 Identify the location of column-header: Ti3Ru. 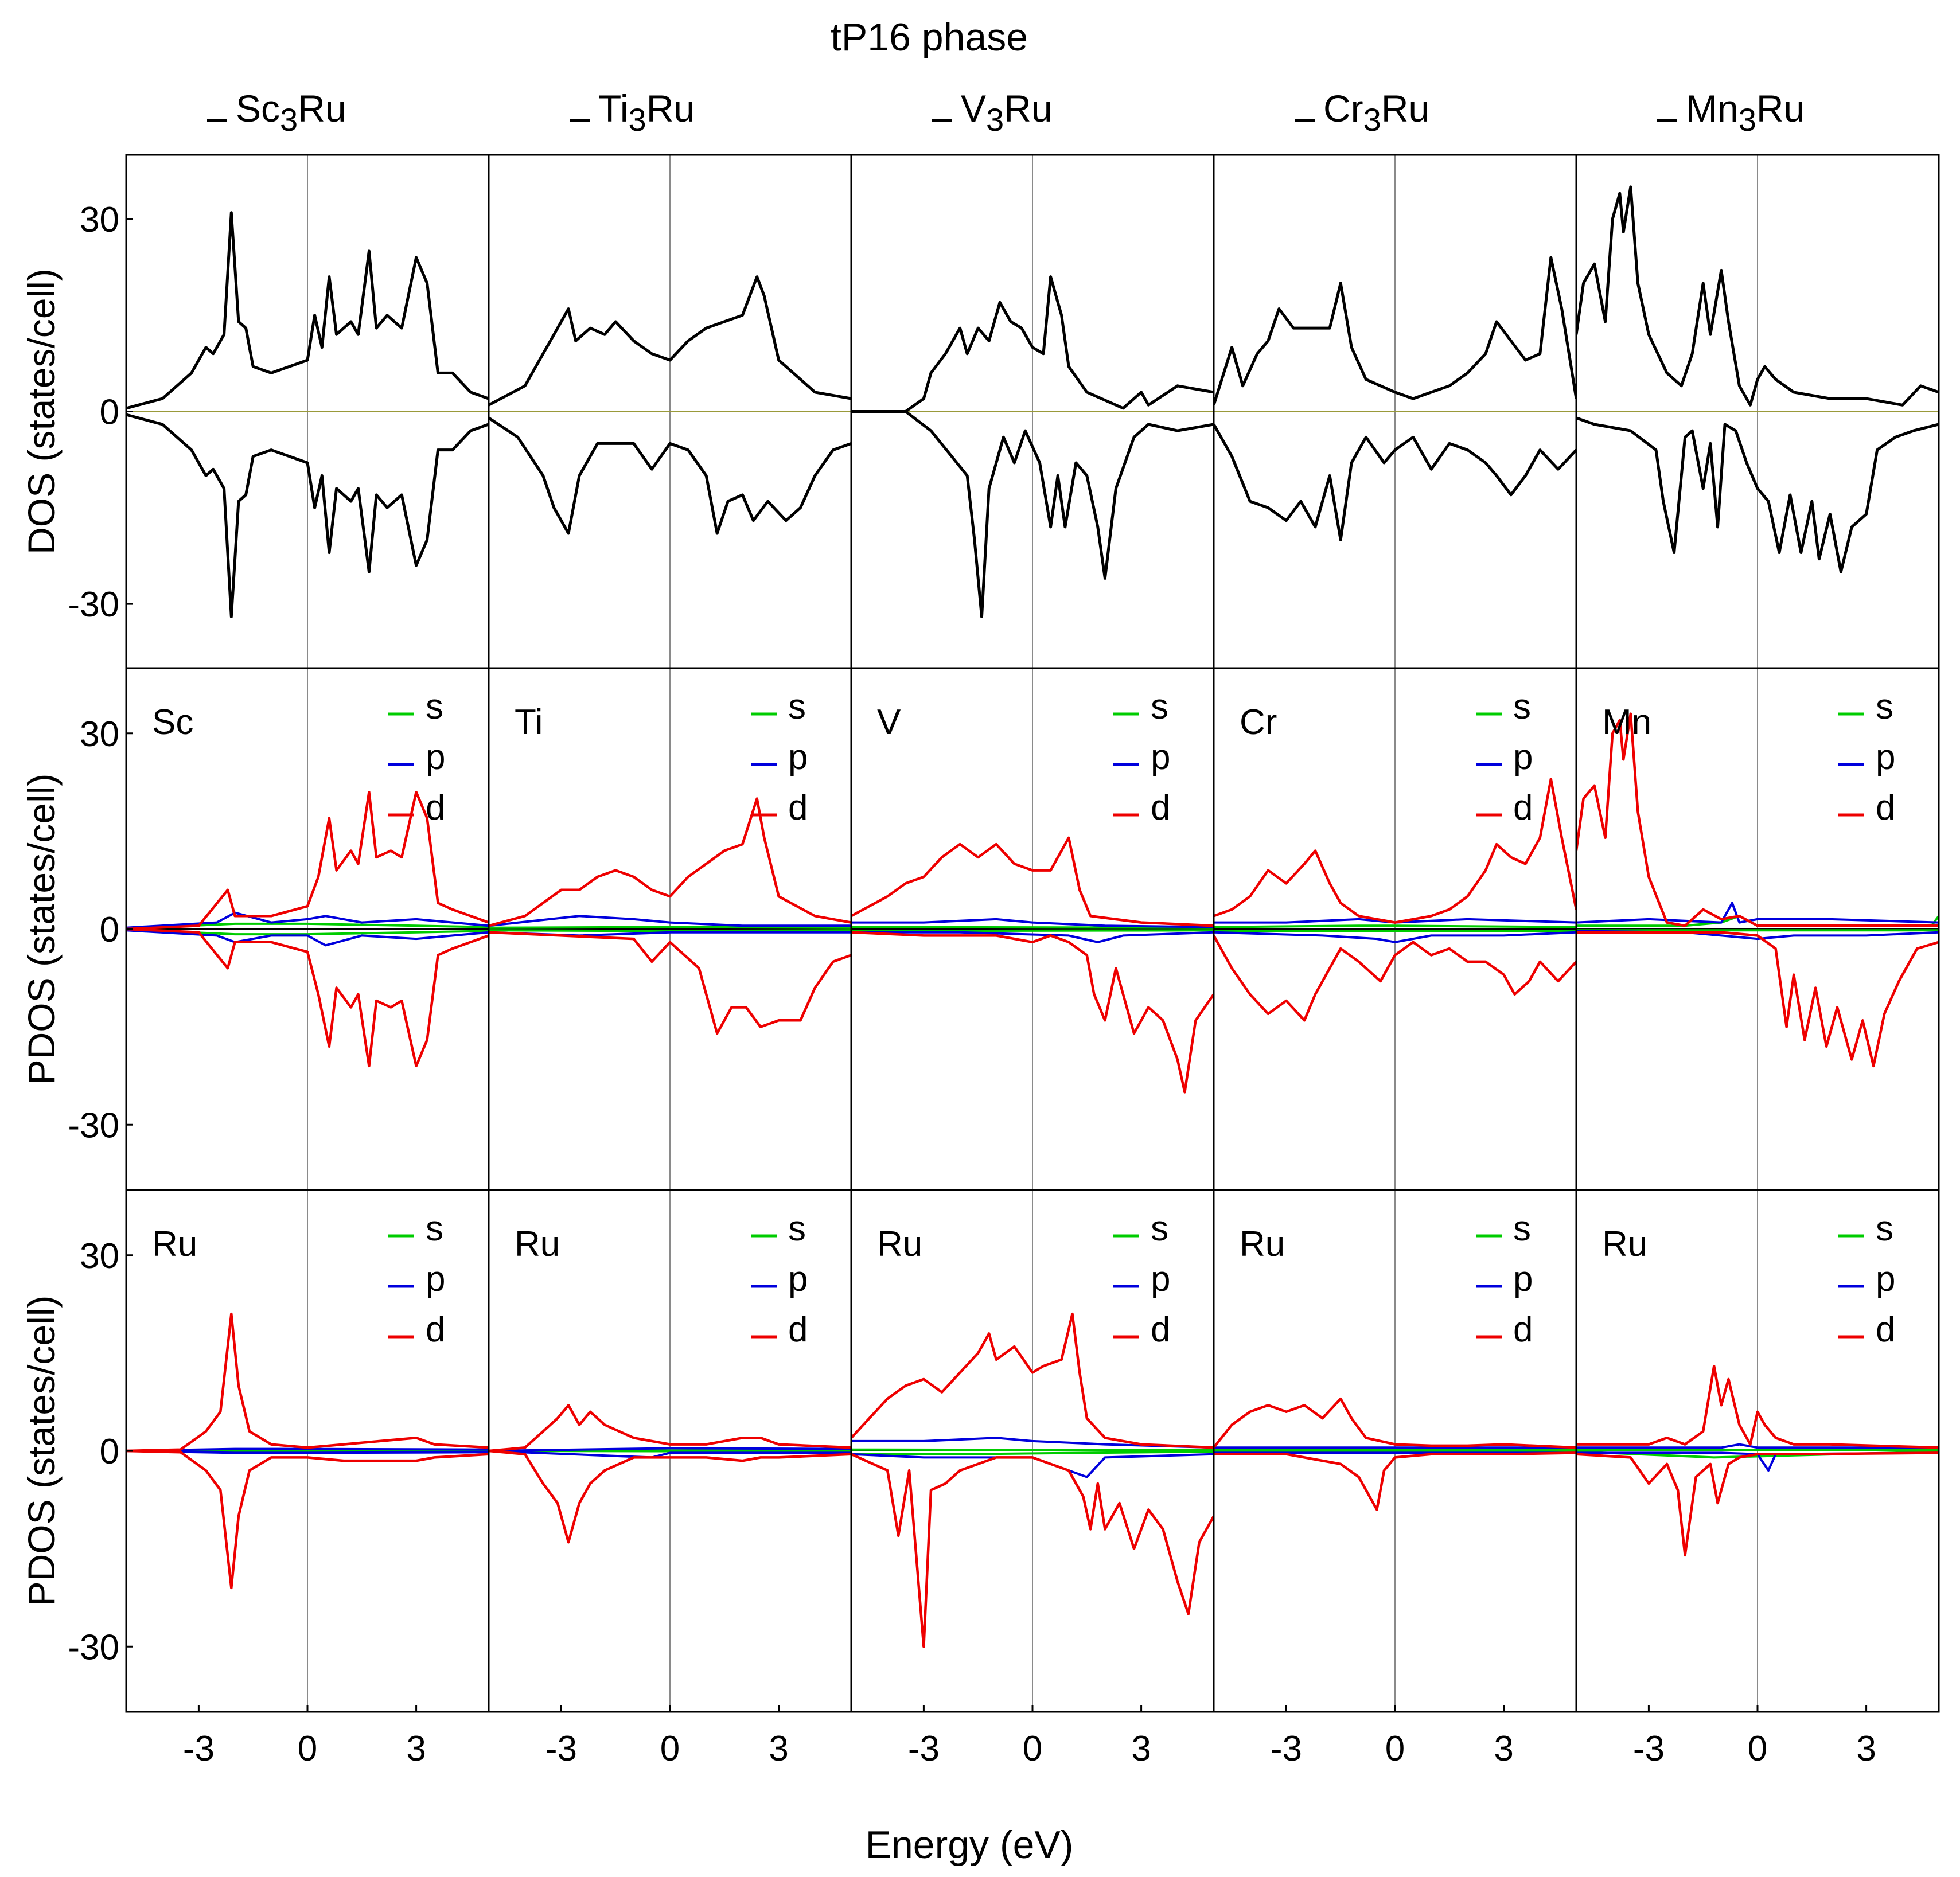
(632, 112).